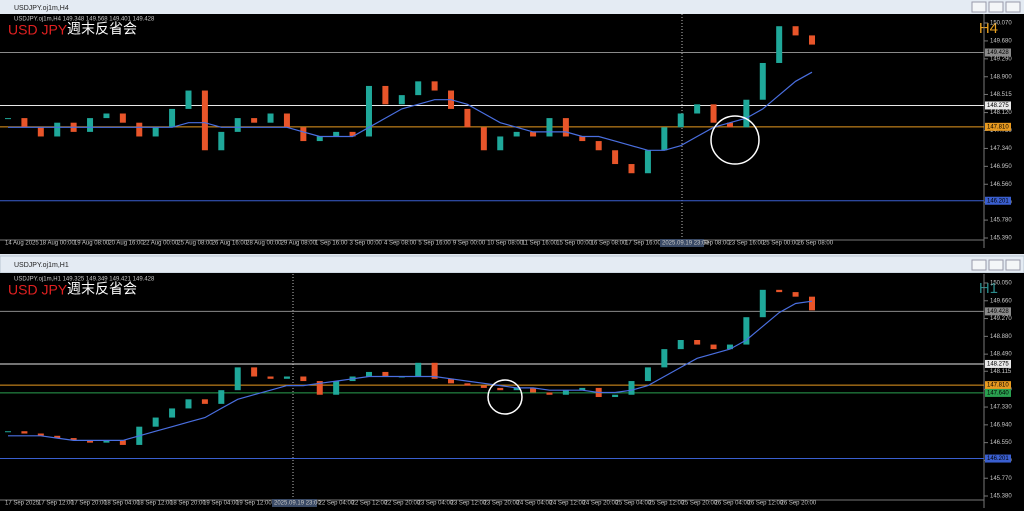 The height and width of the screenshot is (511, 1024). I want to click on y-tick-label: 147.340, so click(1001, 149).